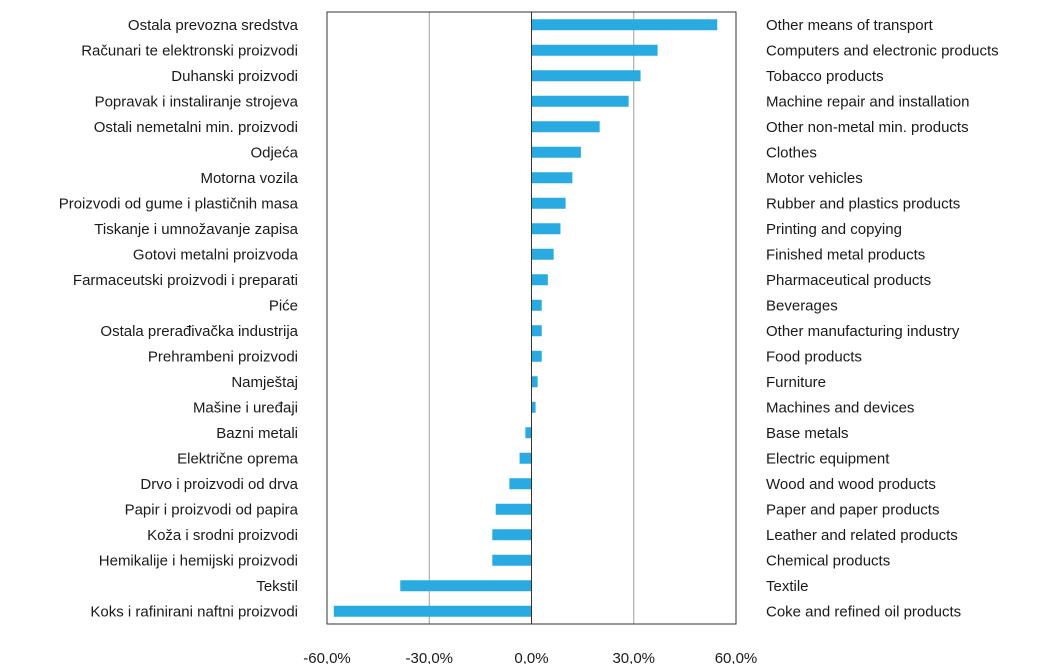  Describe the element at coordinates (736, 657) in the screenshot. I see `x-tick-label: 60,0%` at that location.